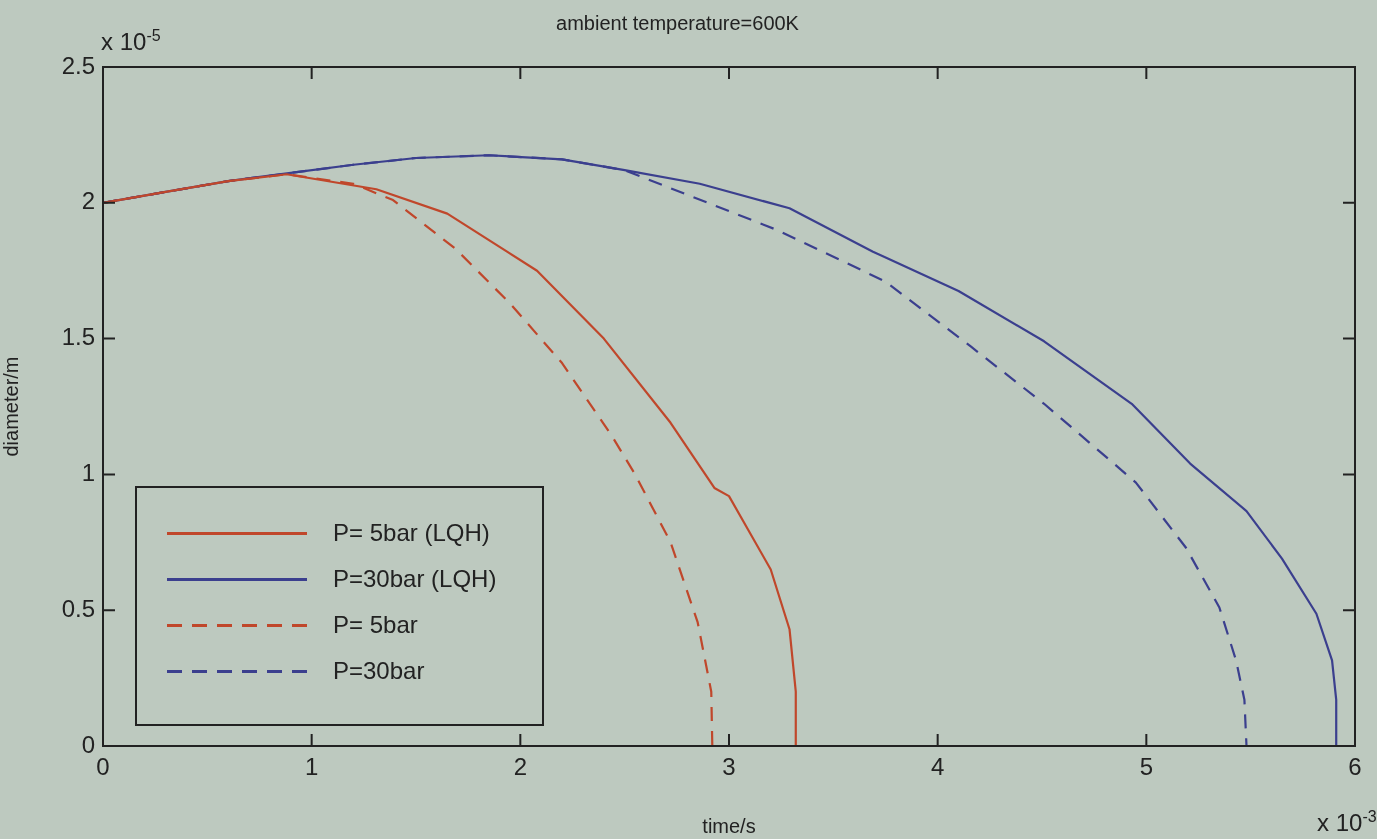 This screenshot has height=839, width=1377. Describe the element at coordinates (1347, 822) in the screenshot. I see `text: x 10$^{-3}$` at that location.